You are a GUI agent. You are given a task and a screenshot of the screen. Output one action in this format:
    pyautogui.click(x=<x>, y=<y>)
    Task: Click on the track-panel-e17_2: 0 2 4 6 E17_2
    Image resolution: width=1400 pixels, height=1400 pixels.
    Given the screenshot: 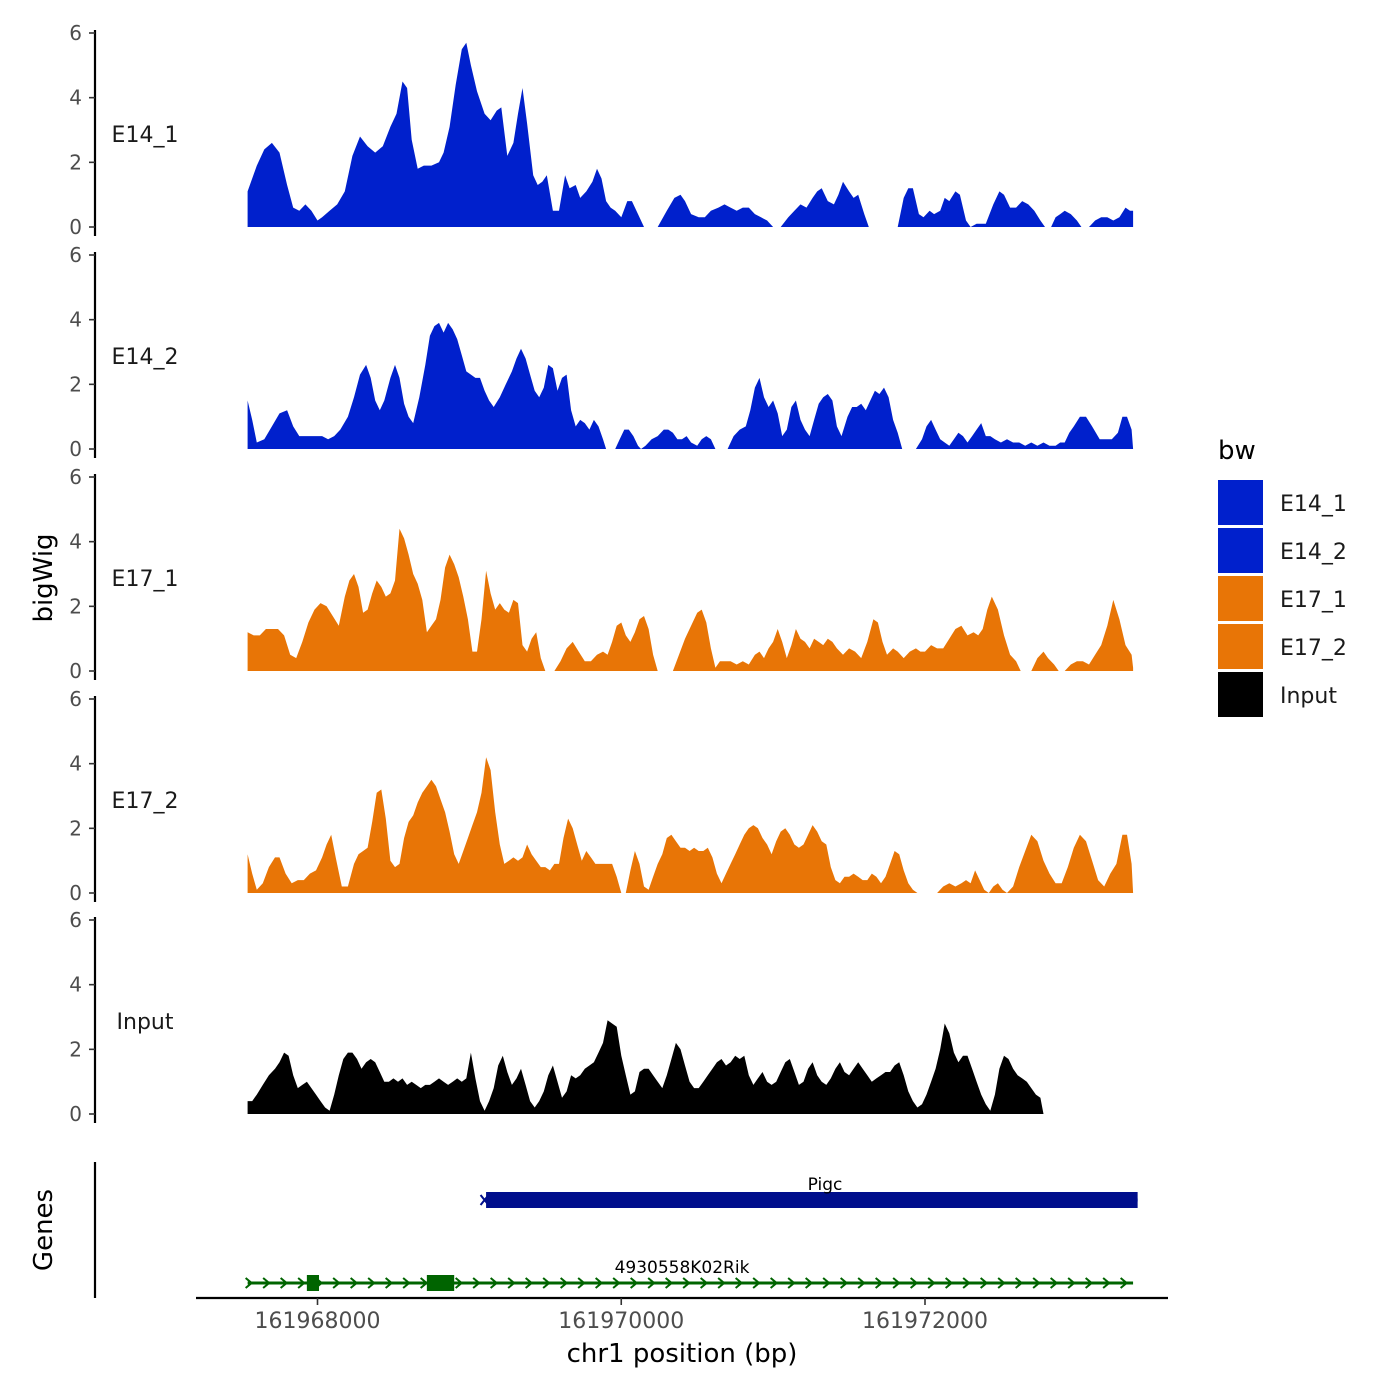 What is the action you would take?
    pyautogui.click(x=601, y=796)
    